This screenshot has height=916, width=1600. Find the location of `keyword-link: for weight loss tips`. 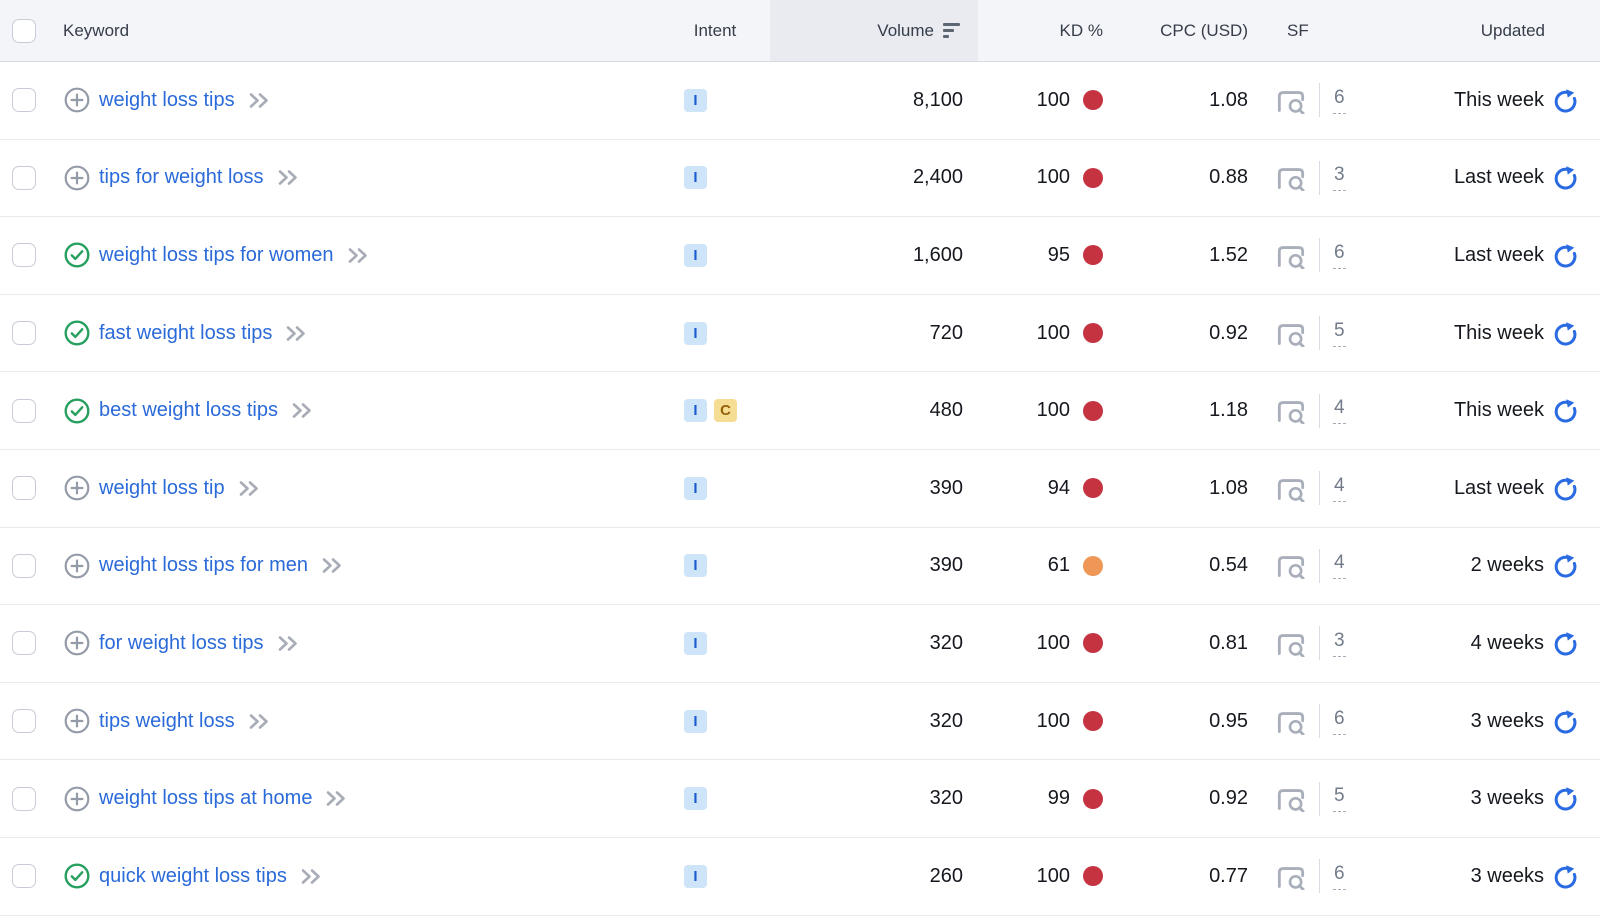

keyword-link: for weight loss tips is located at coordinates (181, 642).